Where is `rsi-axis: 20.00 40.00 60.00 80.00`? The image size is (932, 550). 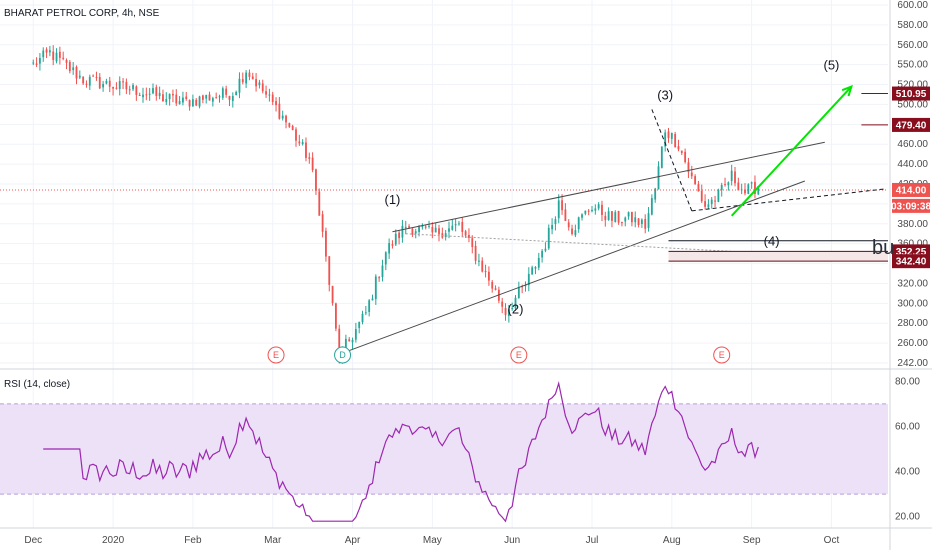 rsi-axis: 20.00 40.00 60.00 80.00 is located at coordinates (907, 449).